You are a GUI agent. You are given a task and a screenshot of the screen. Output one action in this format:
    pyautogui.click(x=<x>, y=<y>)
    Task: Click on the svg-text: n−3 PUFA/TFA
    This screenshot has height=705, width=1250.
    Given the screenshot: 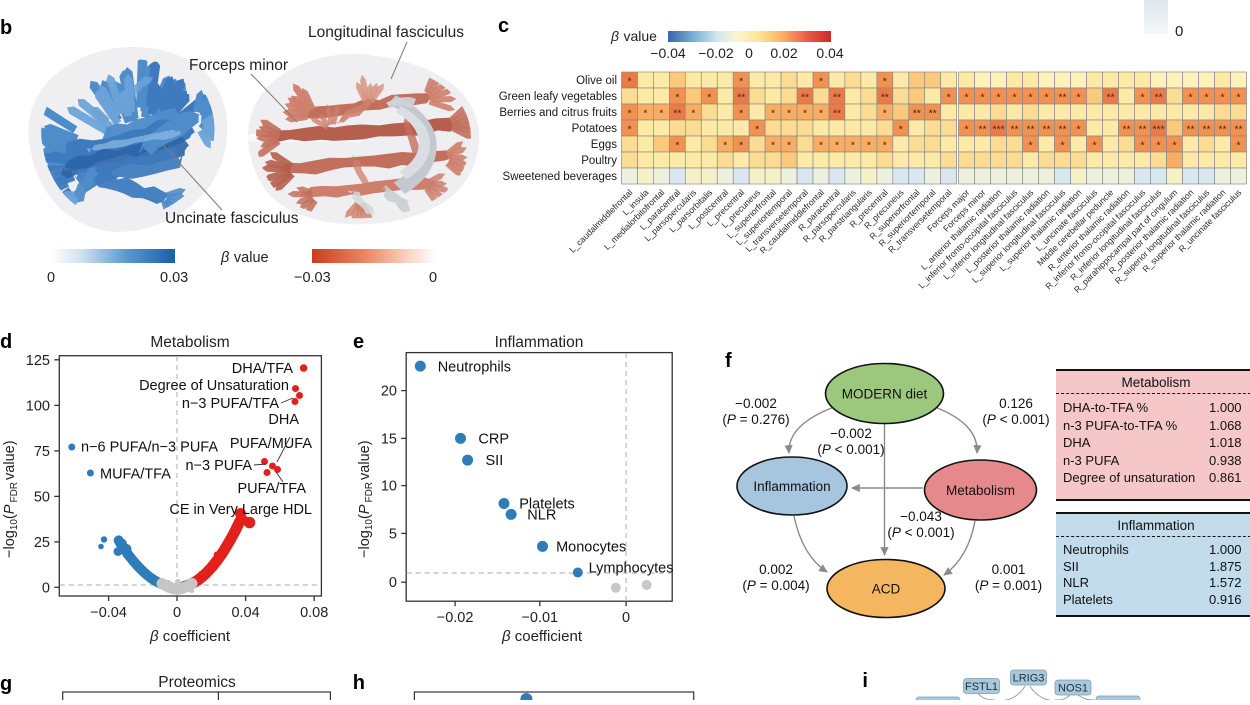 What is the action you would take?
    pyautogui.click(x=230, y=404)
    